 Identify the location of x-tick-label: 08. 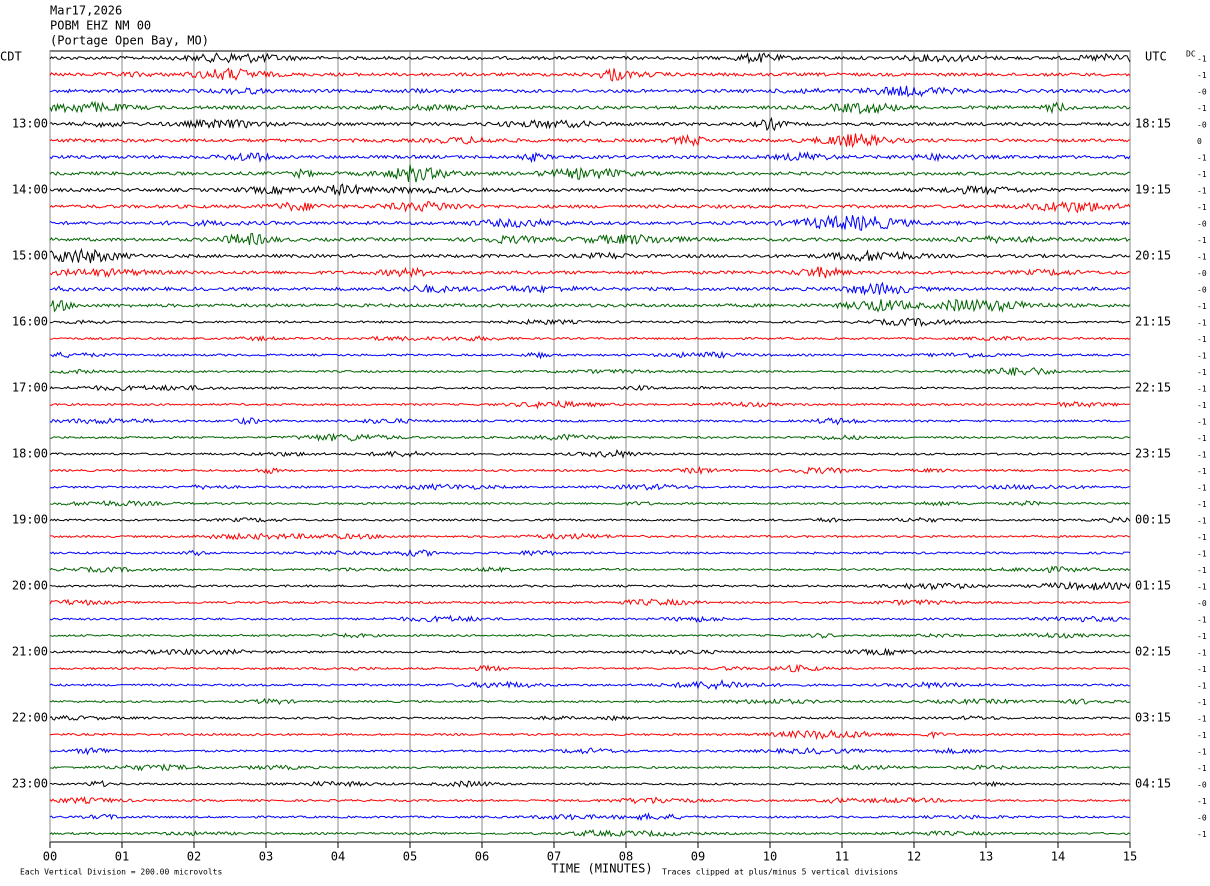
(626, 857).